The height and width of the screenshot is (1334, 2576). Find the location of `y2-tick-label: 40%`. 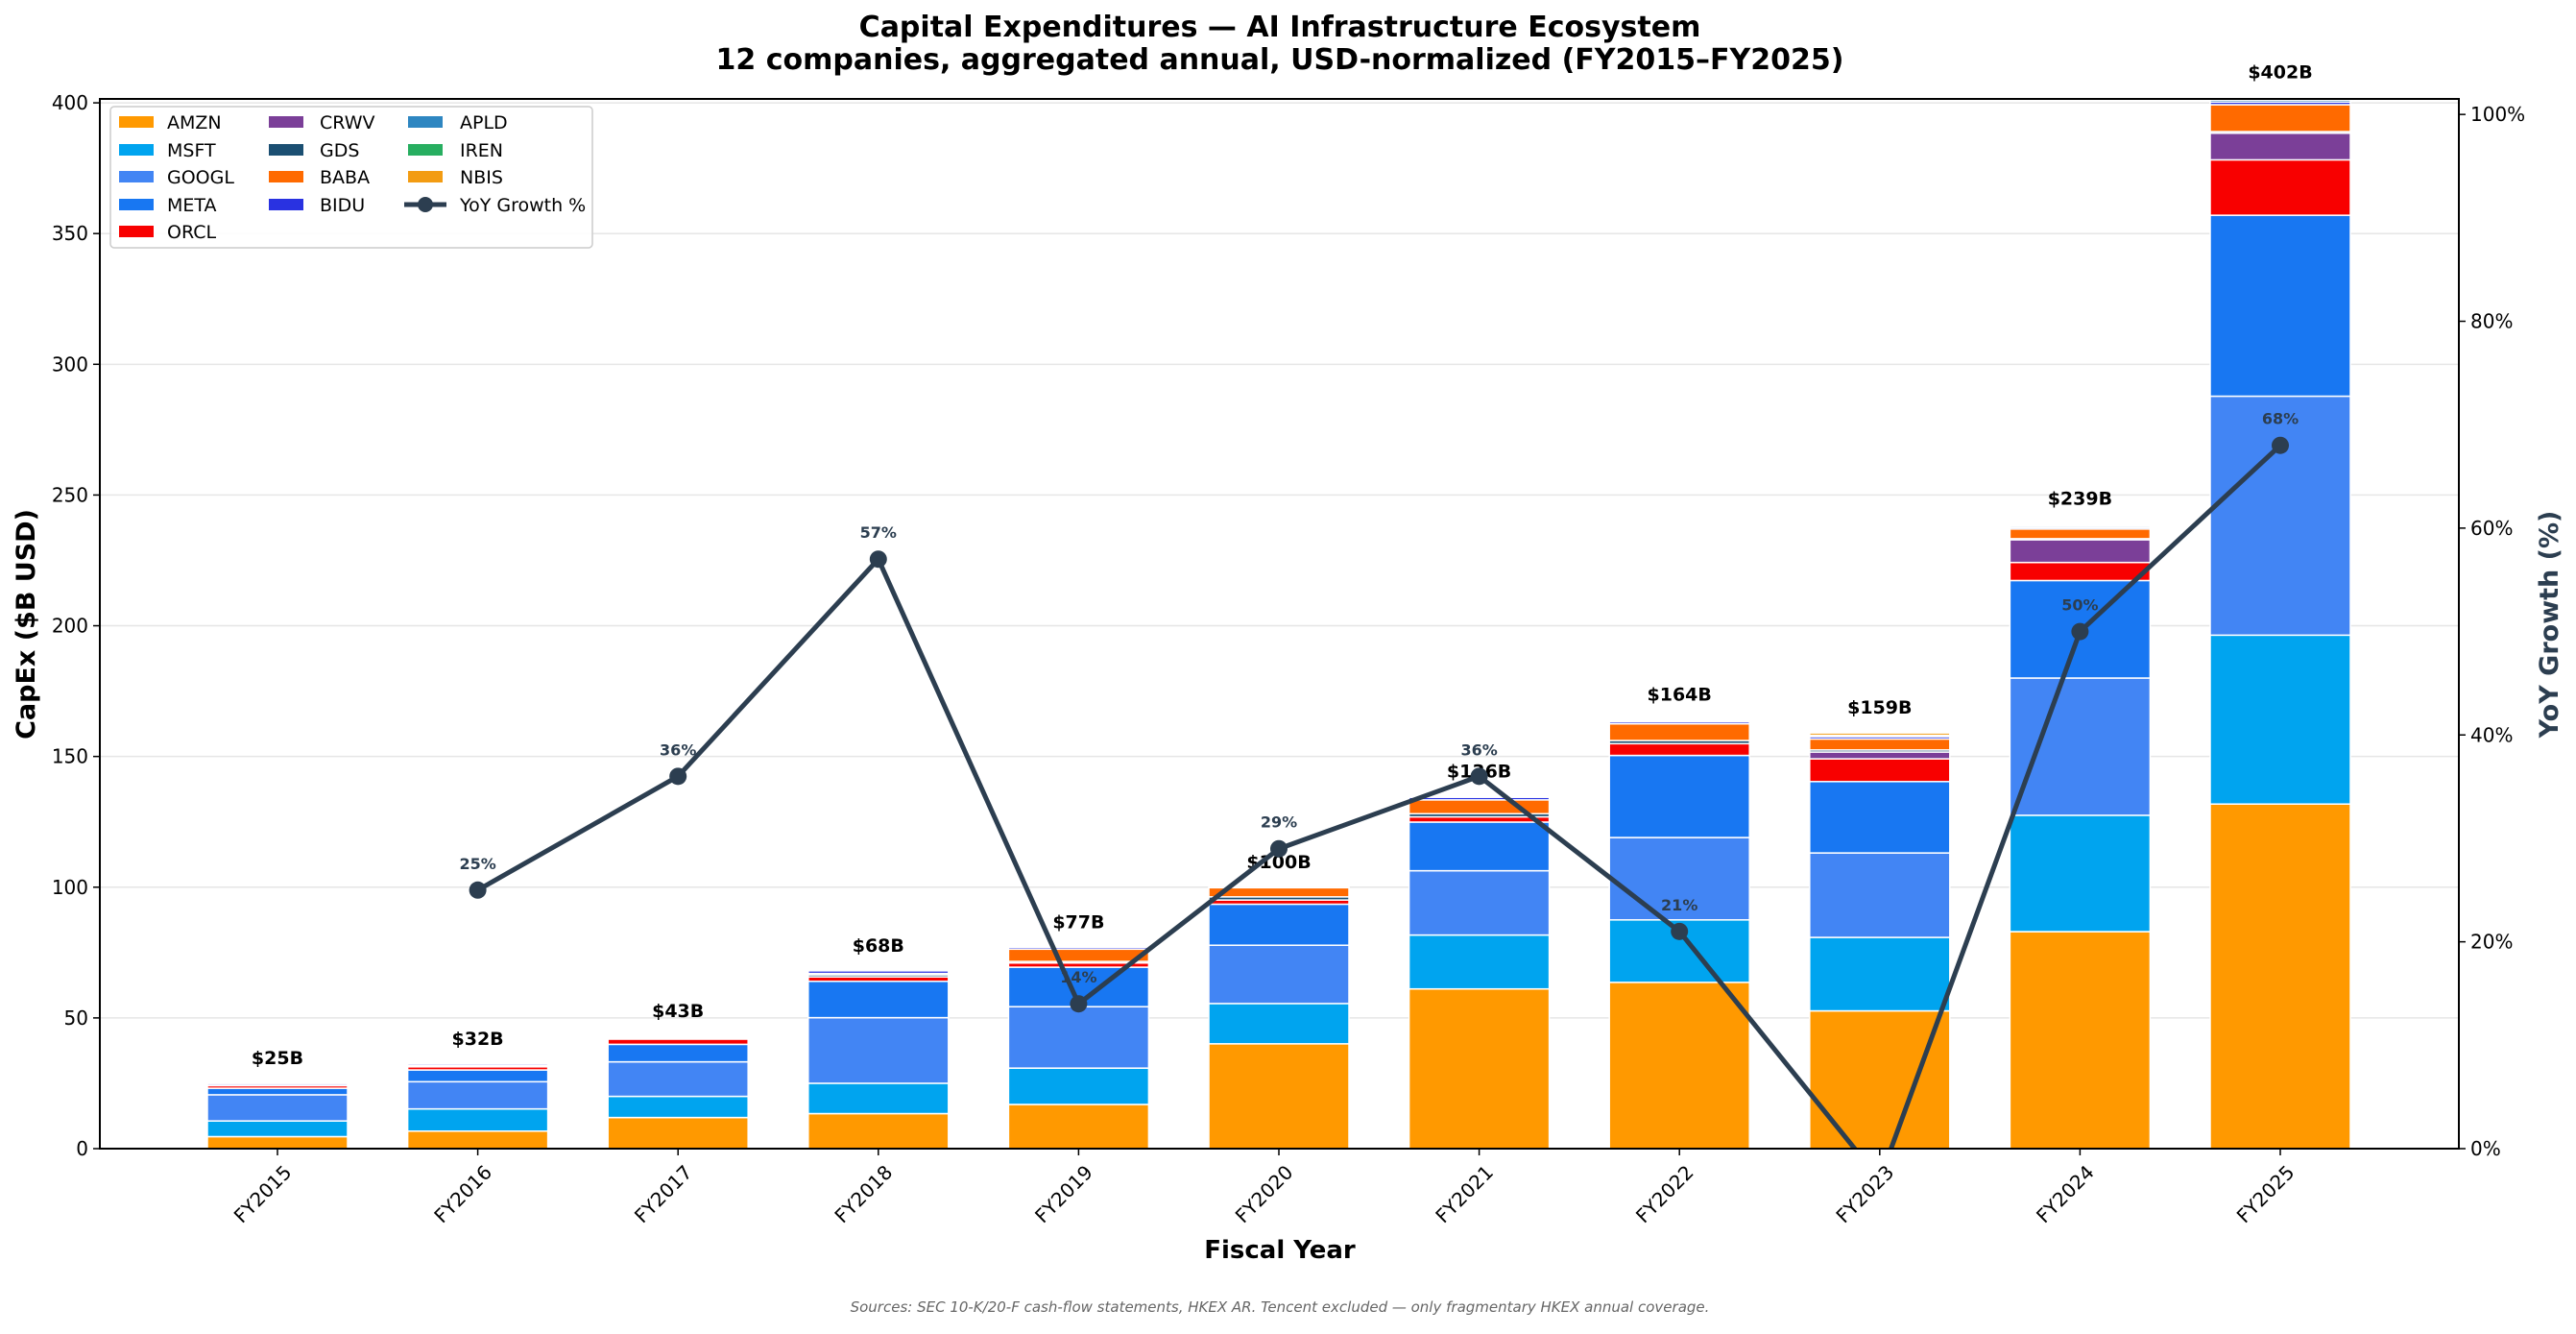

y2-tick-label: 40% is located at coordinates (2491, 735).